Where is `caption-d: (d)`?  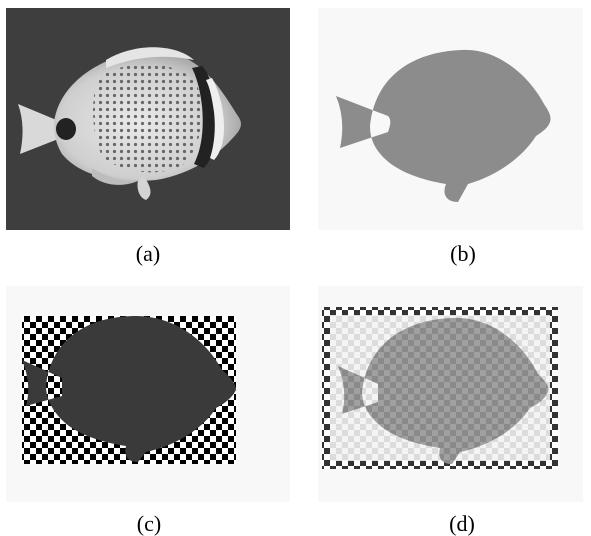 caption-d: (d) is located at coordinates (462, 523).